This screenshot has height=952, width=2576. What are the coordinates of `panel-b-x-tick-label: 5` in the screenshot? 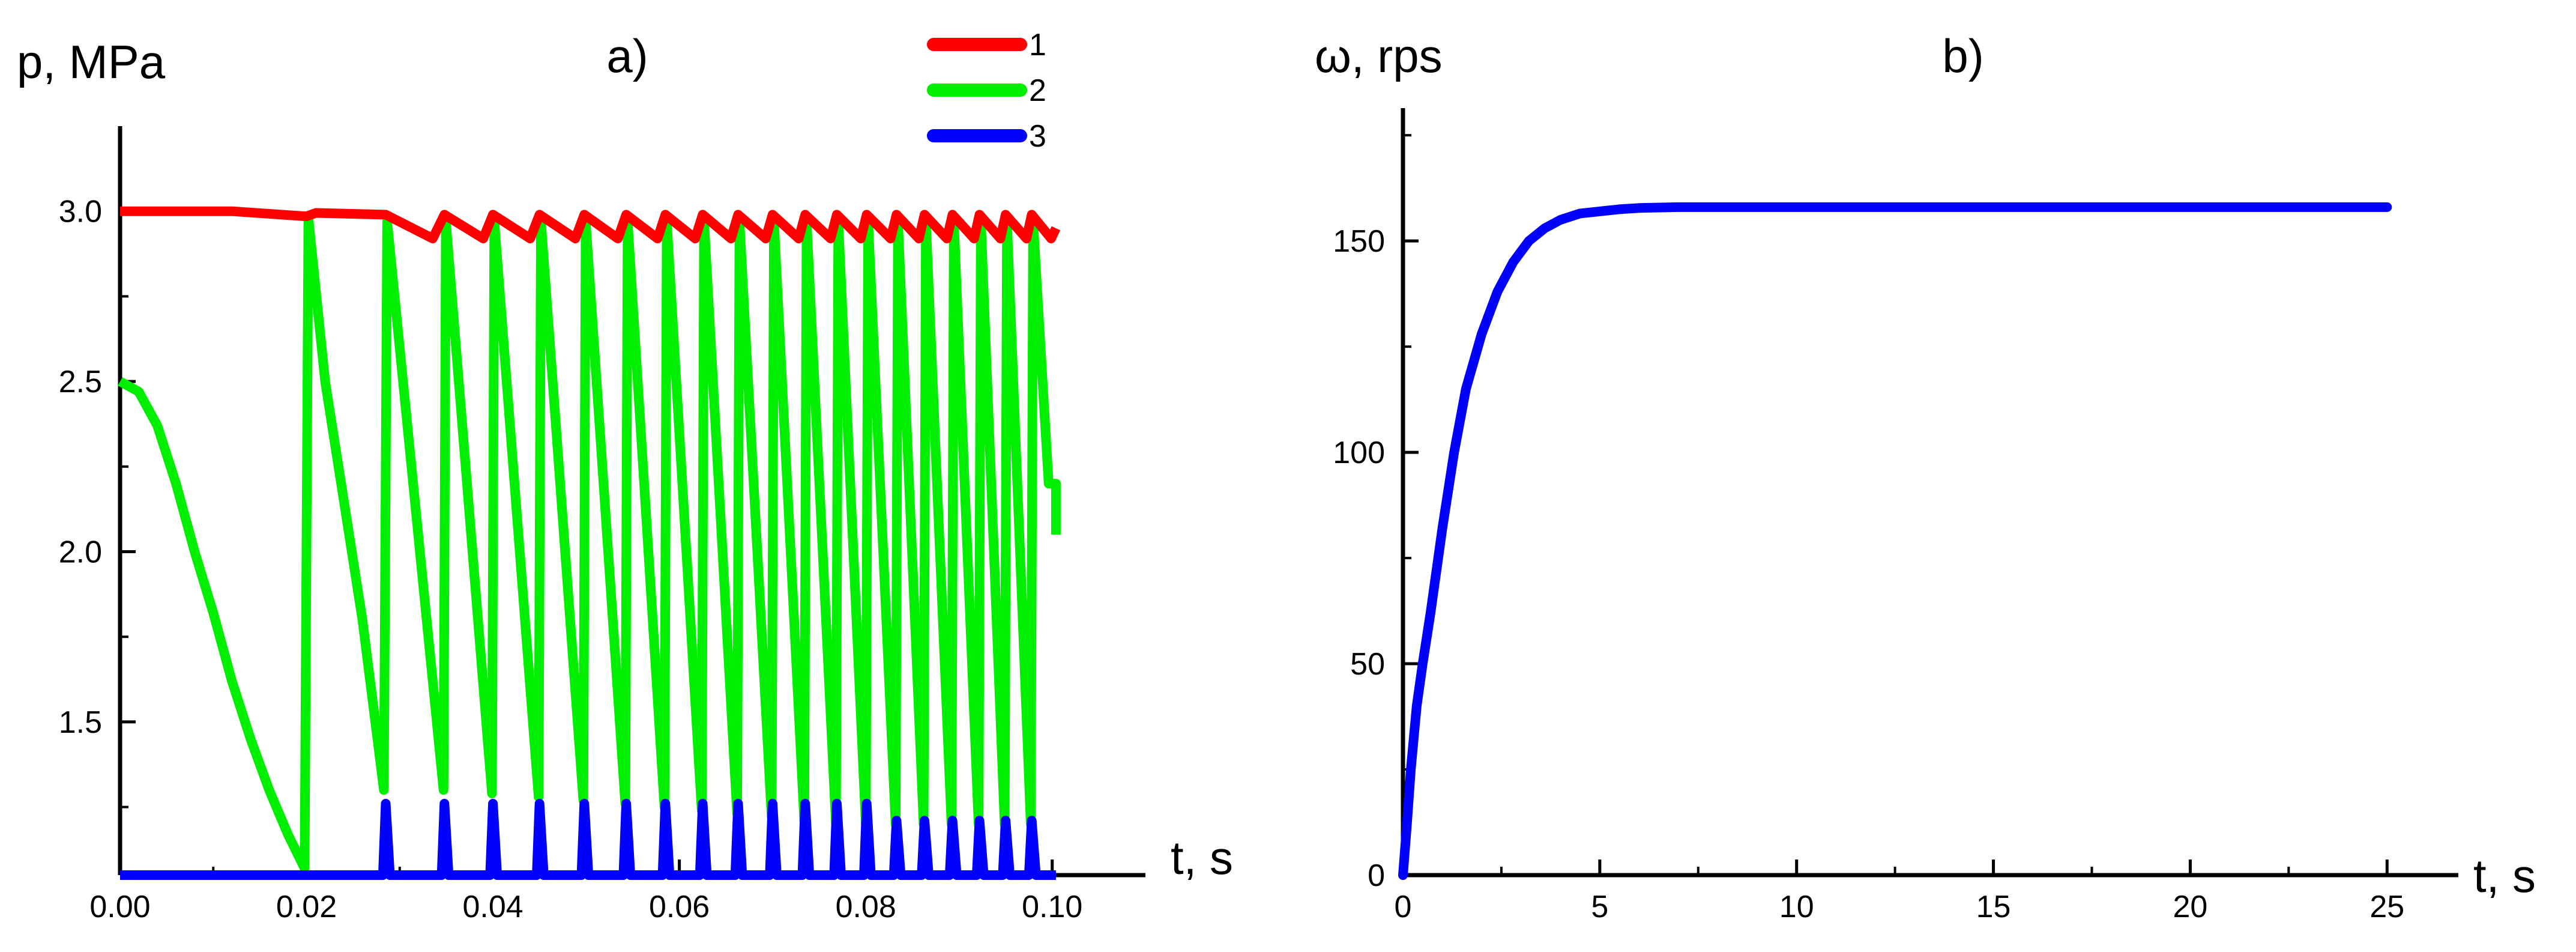 It's located at (1599, 907).